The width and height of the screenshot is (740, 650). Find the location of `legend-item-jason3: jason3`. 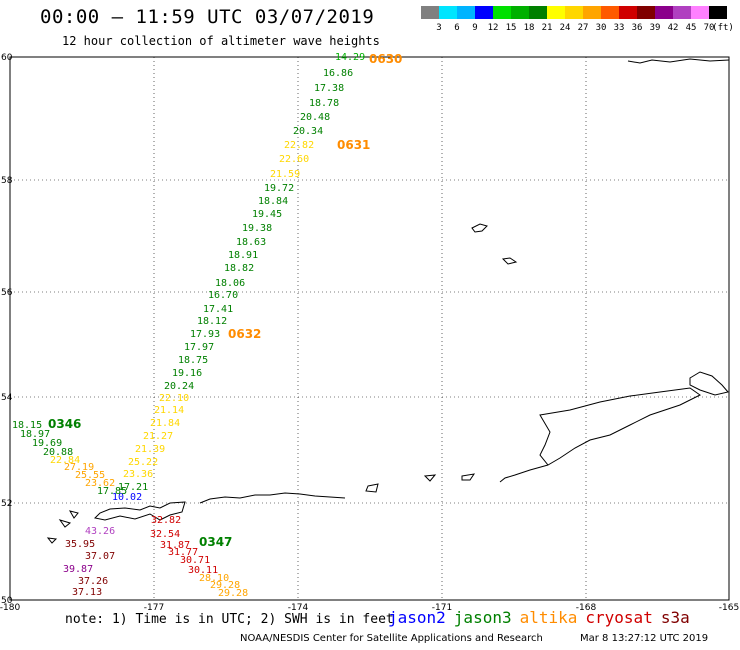

legend-item-jason3: jason3 is located at coordinates (482, 617).